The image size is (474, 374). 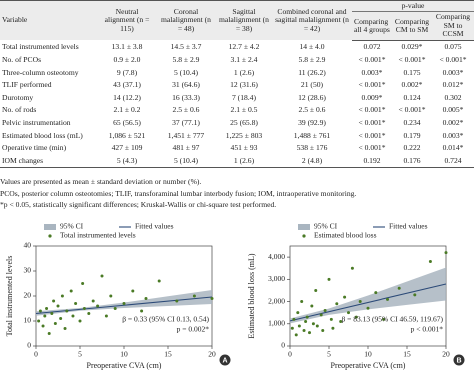 What do you see at coordinates (127, 122) in the screenshot?
I see `table-cell: 65 (56.5)` at bounding box center [127, 122].